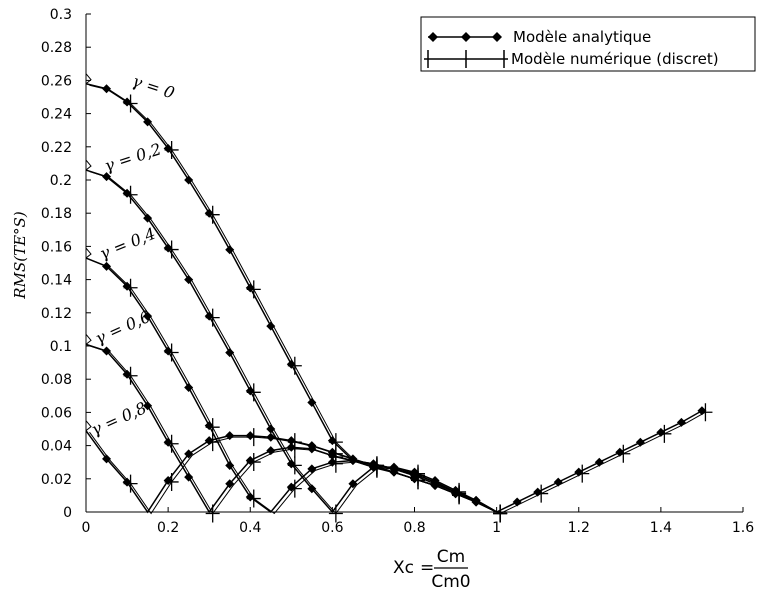  I want to click on x-axis-label-main: Xc, so click(403, 568).